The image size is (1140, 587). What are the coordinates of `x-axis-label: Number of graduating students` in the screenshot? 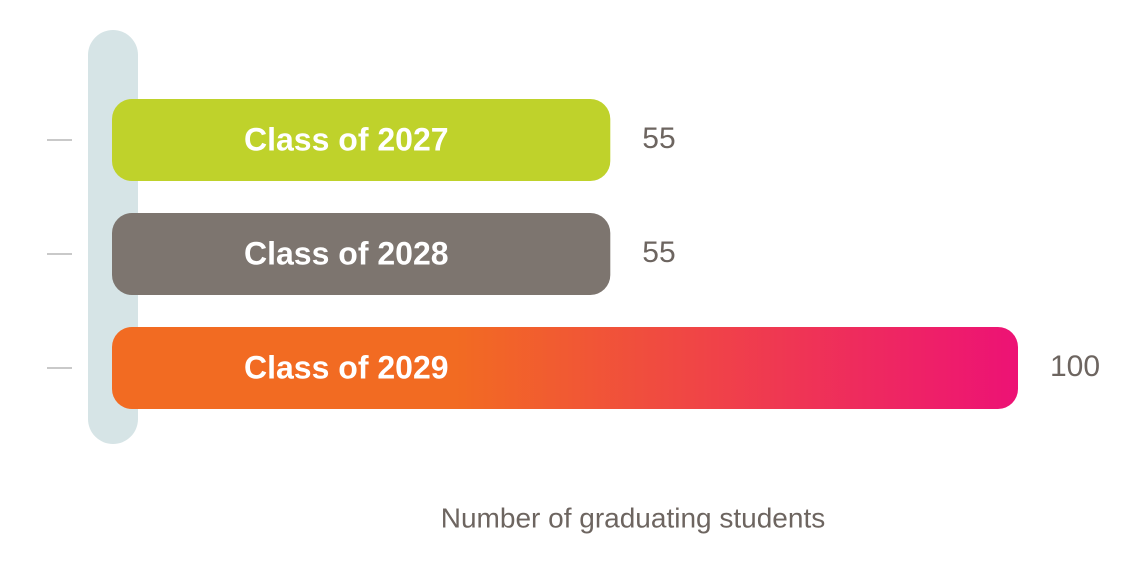 It's located at (633, 517).